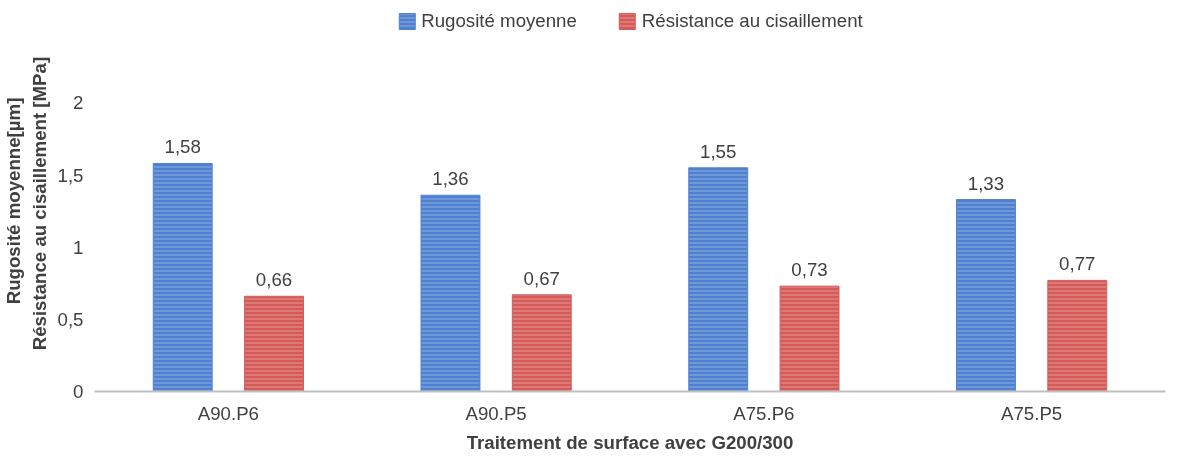 Image resolution: width=1193 pixels, height=461 pixels. Describe the element at coordinates (78, 103) in the screenshot. I see `y-tick-label: 2` at that location.